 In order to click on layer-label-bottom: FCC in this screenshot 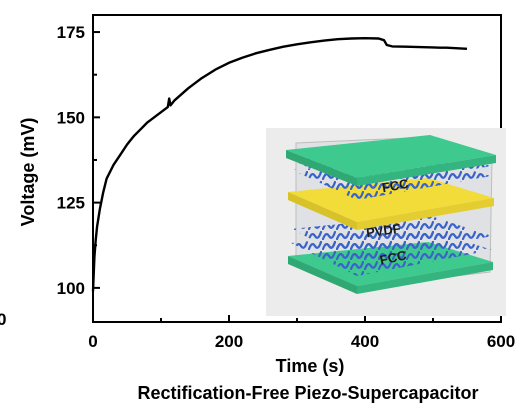, I will do `click(393, 257)`.